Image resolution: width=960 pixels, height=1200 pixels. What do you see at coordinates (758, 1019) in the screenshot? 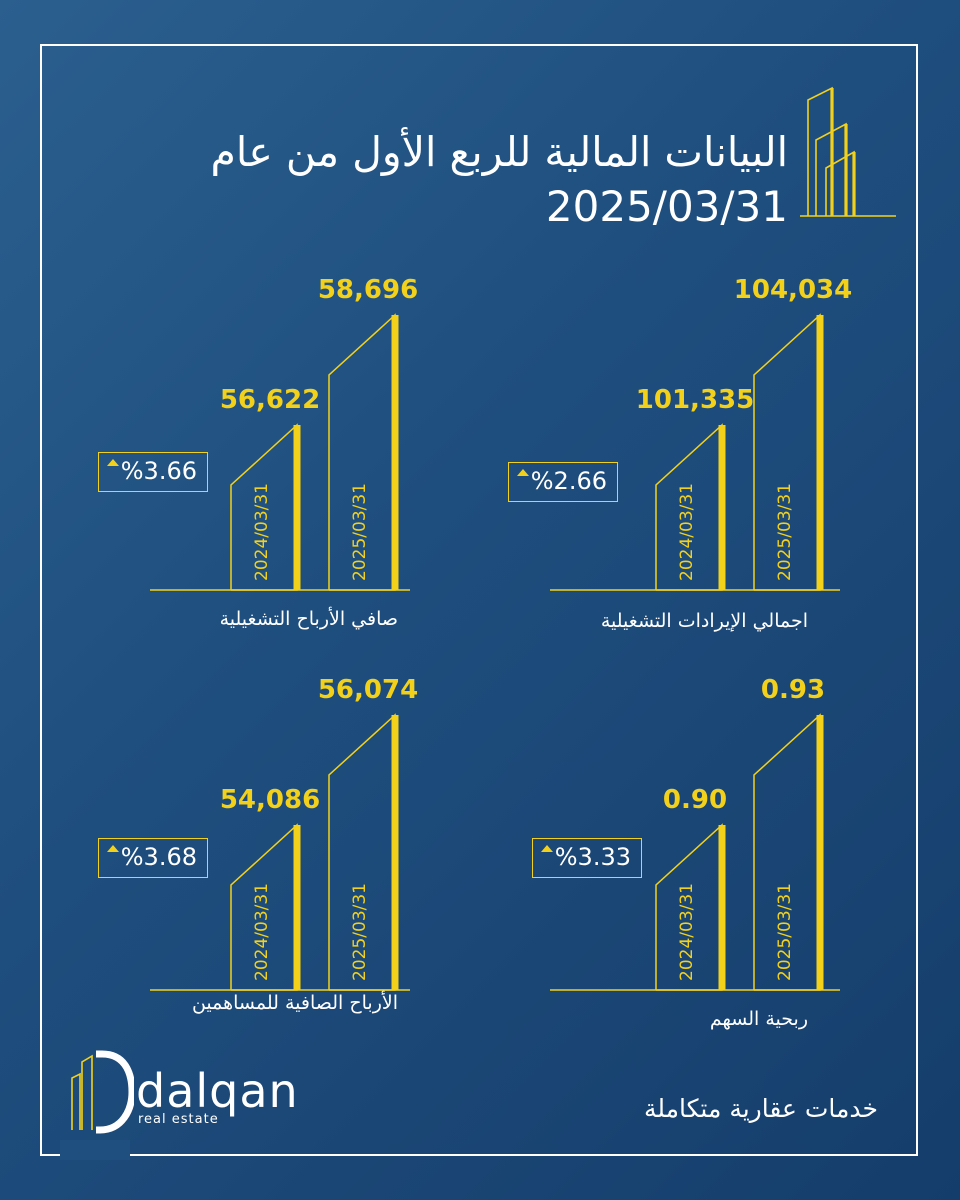
I see `metric-title: ربحية السهم` at bounding box center [758, 1019].